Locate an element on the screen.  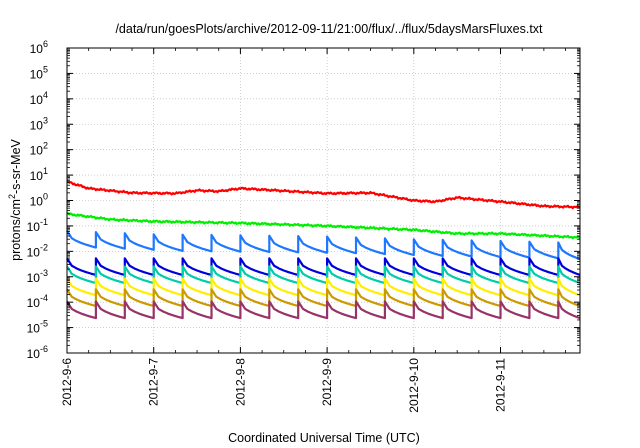
y-tick-label: 10² is located at coordinates (39, 149).